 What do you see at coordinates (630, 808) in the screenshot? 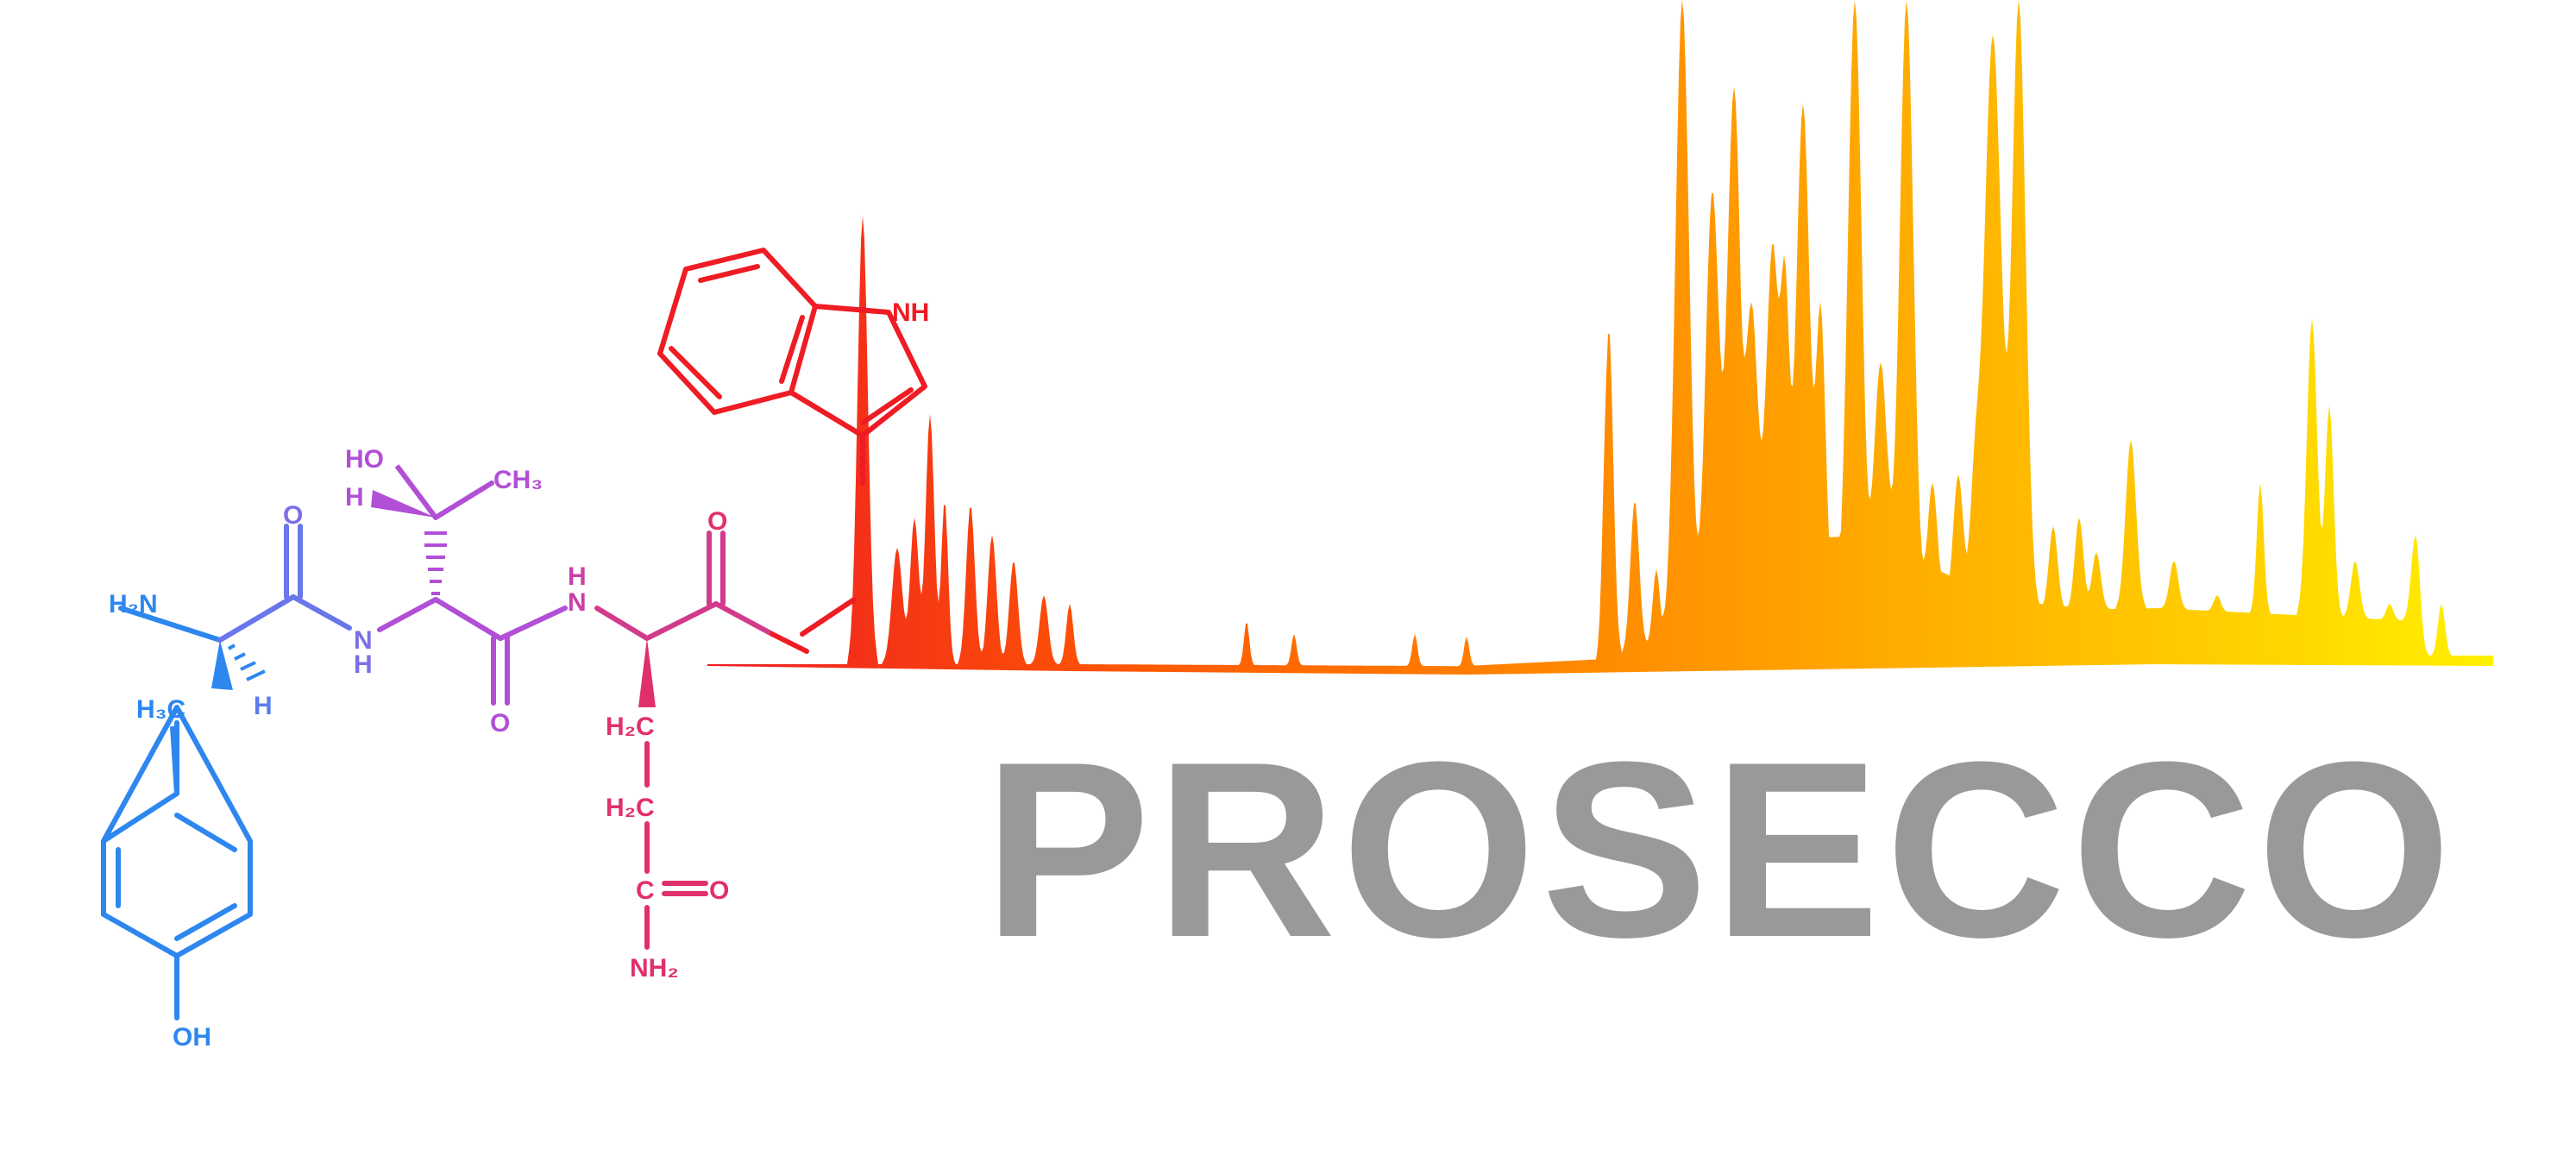
I see `label-h2c-2: H₂C` at bounding box center [630, 808].